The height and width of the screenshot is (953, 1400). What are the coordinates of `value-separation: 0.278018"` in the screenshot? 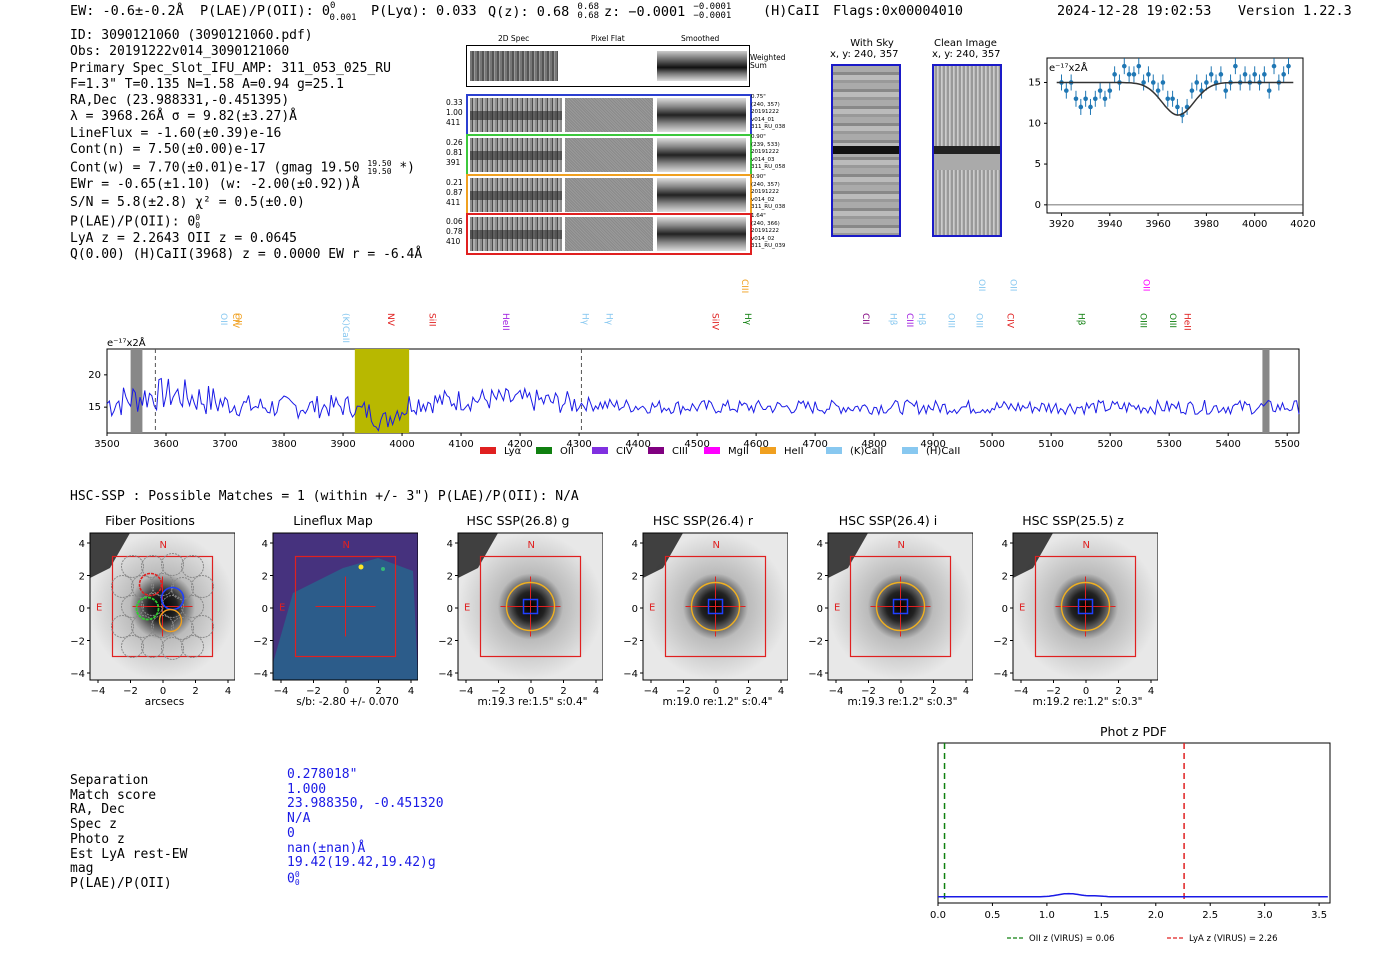 It's located at (322, 774).